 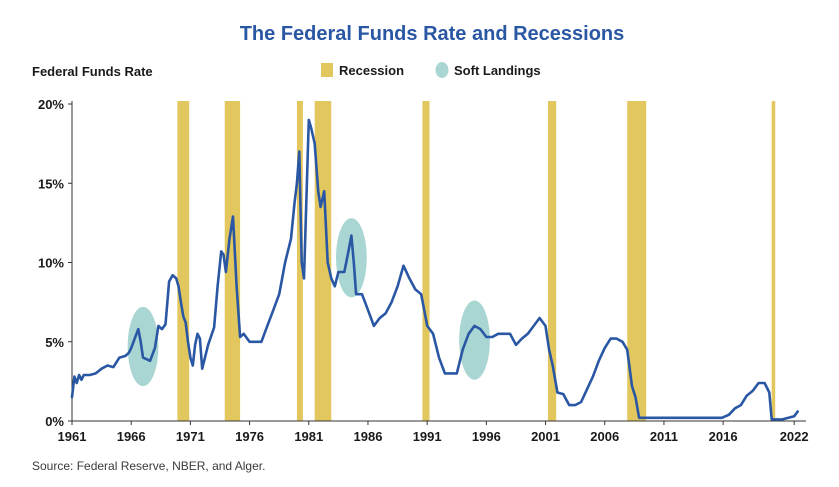 What do you see at coordinates (723, 436) in the screenshot?
I see `x-tick-label-11: 2016` at bounding box center [723, 436].